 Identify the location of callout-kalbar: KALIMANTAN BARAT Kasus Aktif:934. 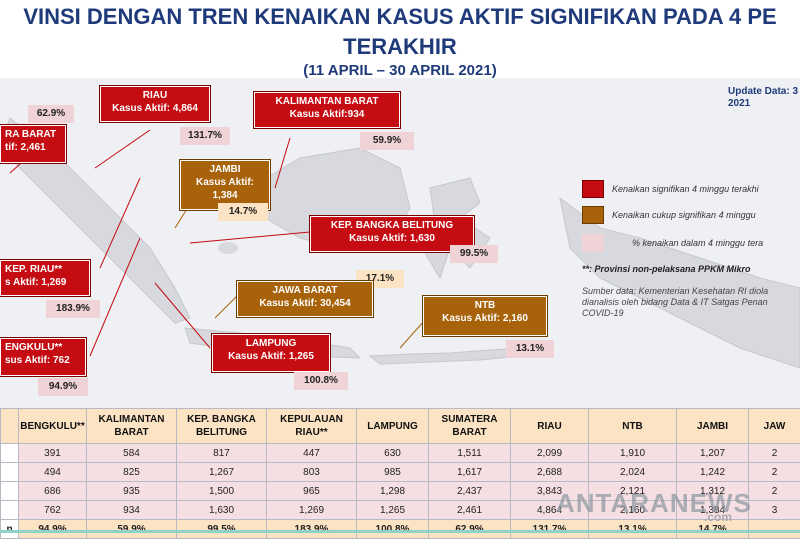
(327, 110).